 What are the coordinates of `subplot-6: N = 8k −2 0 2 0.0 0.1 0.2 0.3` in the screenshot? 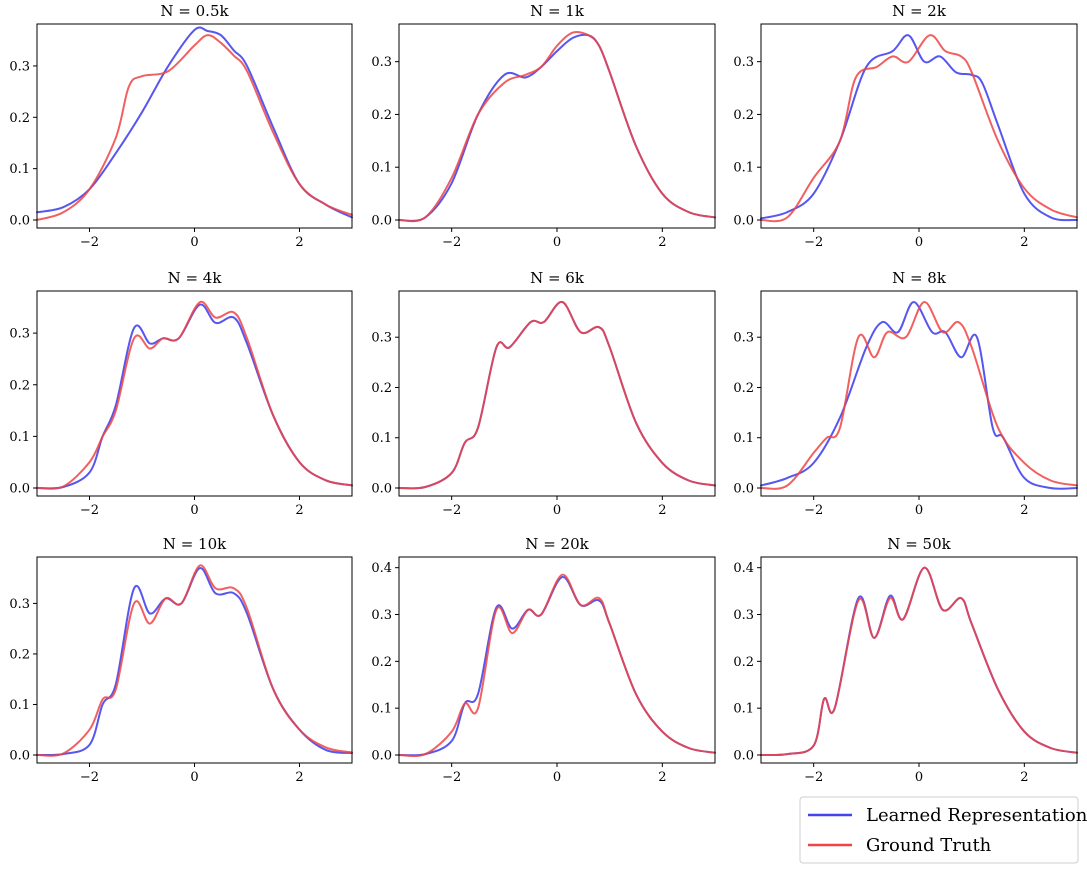 It's located at (905, 393).